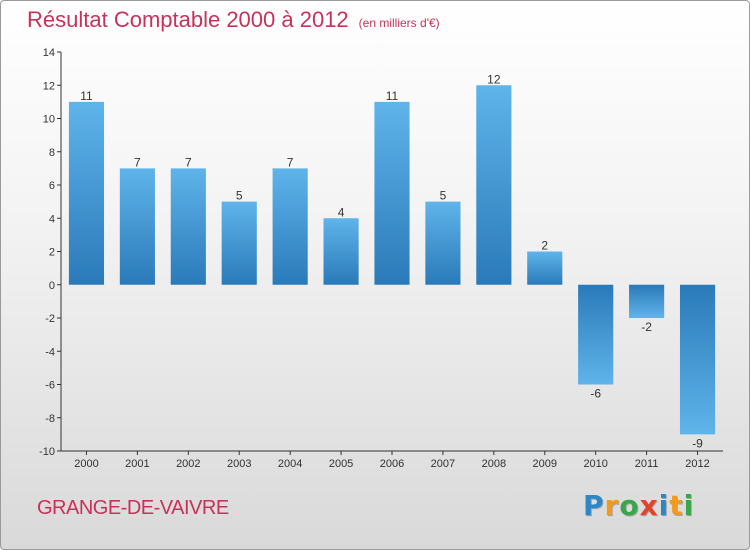  Describe the element at coordinates (544, 246) in the screenshot. I see `bar-value-label: 2` at that location.